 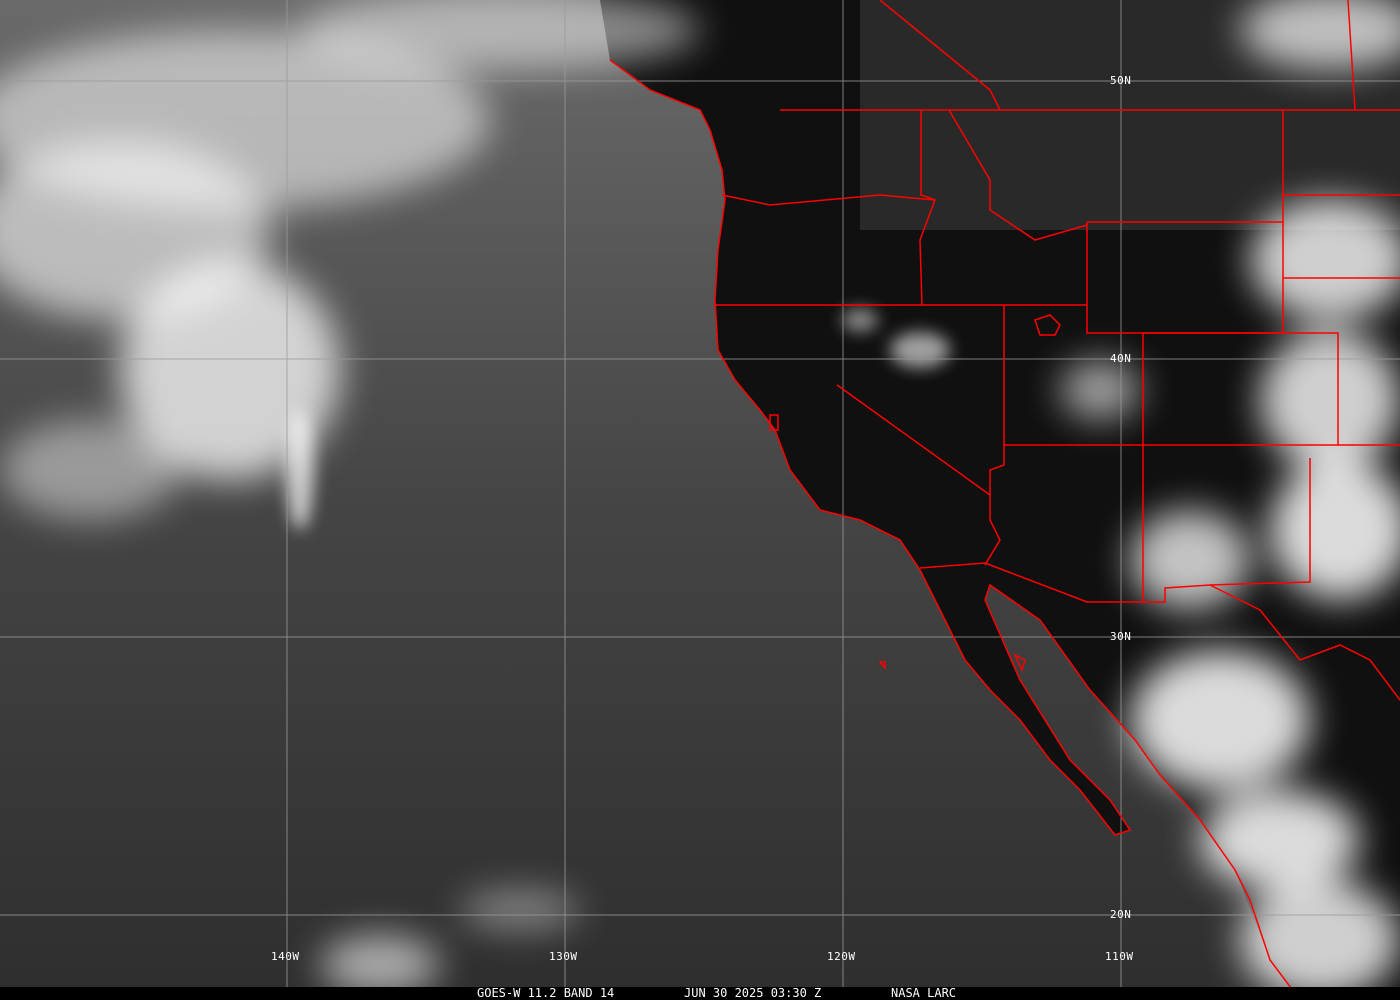 What do you see at coordinates (1159, 631) in the screenshot?
I see `us-mexico-border` at bounding box center [1159, 631].